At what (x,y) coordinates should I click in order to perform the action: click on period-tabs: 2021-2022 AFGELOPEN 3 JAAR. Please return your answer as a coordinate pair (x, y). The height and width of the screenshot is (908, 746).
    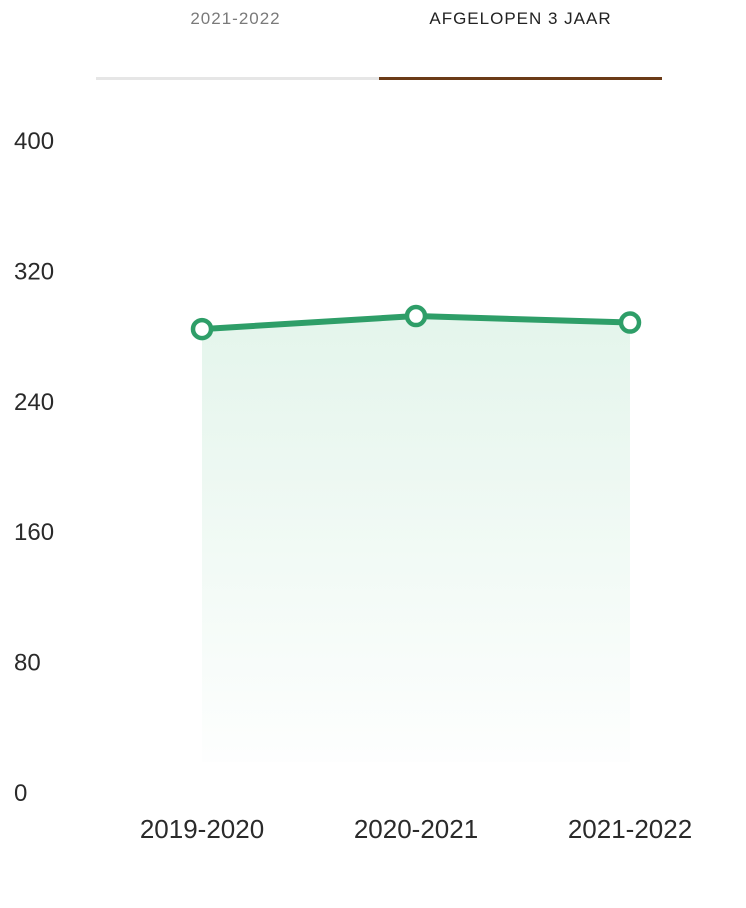
    Looking at the image, I should click on (379, 41).